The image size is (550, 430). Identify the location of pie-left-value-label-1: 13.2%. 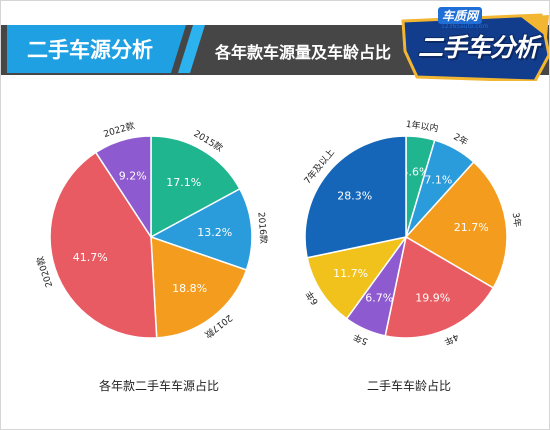
(214, 232).